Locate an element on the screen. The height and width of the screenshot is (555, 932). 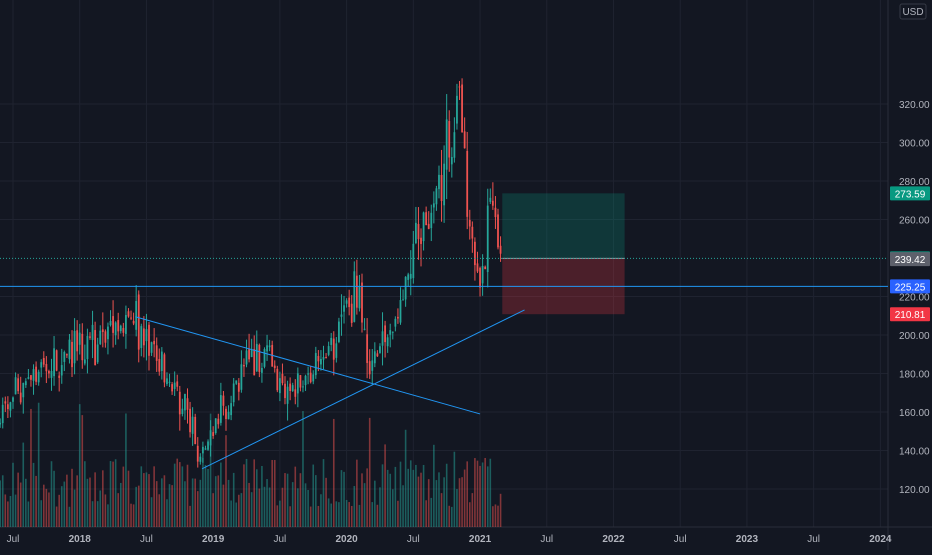
price-label-text: 239.42 is located at coordinates (910, 260).